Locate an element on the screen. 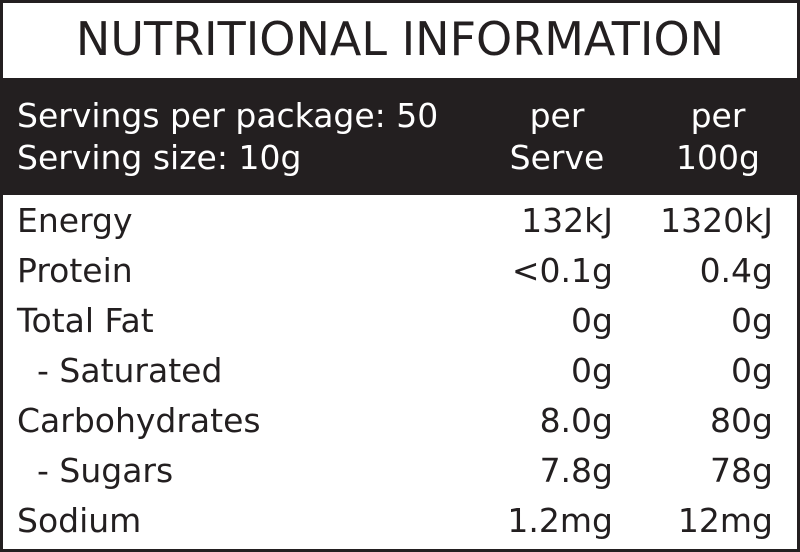 This screenshot has width=800, height=552. per-100g-value: 12mg is located at coordinates (725, 520).